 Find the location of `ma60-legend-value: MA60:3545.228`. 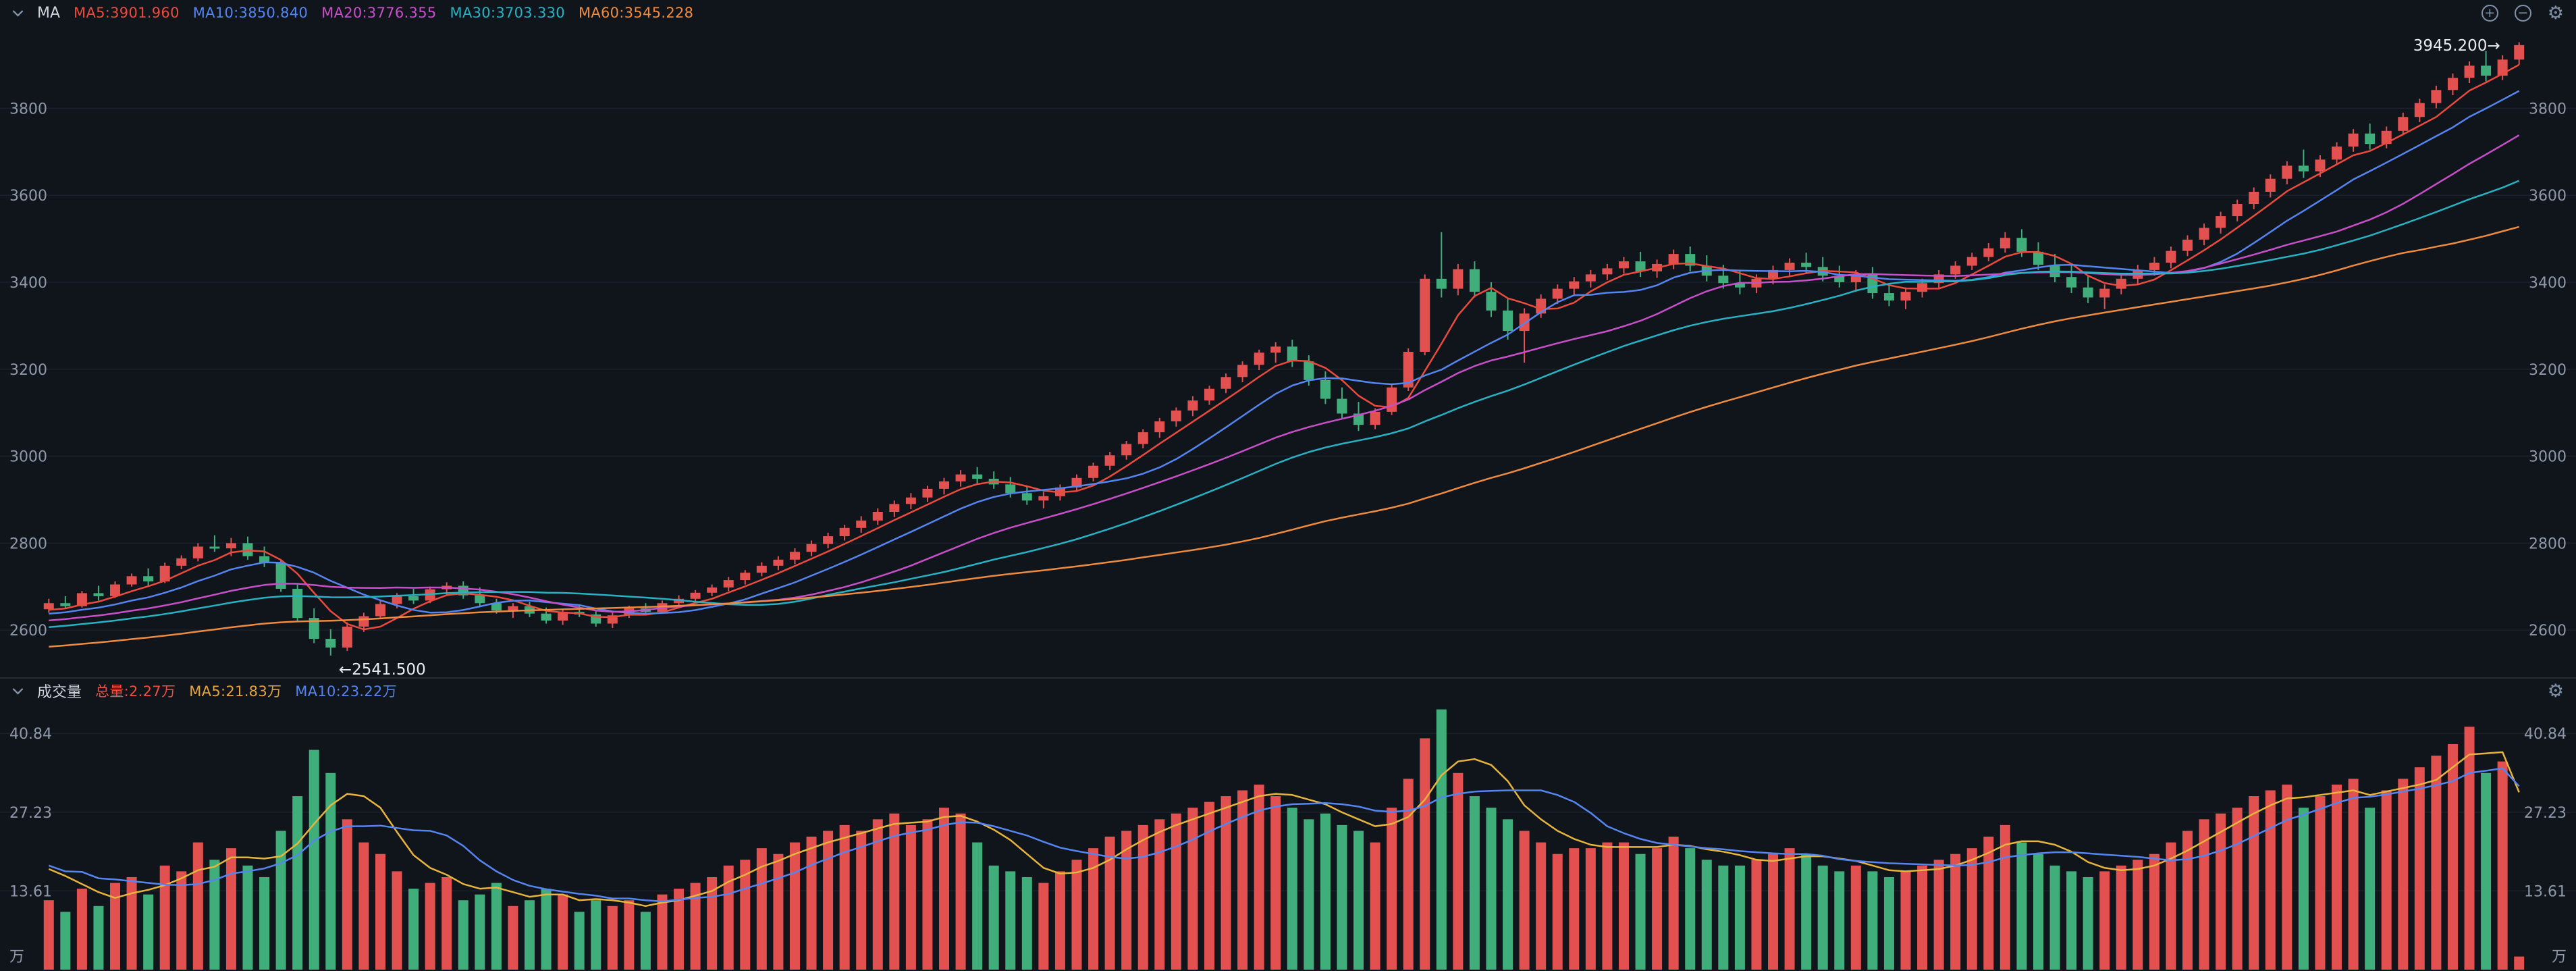

ma60-legend-value: MA60:3545.228 is located at coordinates (636, 13).